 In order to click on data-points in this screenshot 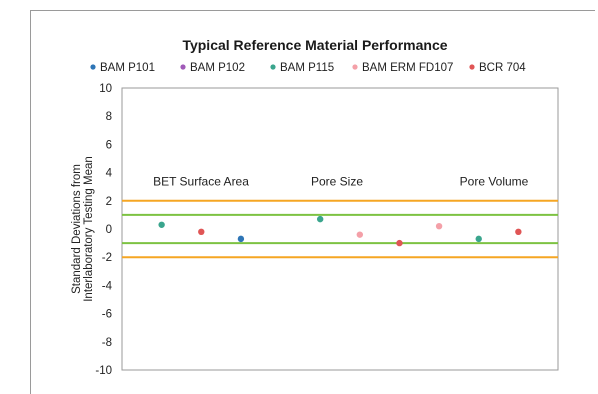, I will do `click(340, 231)`.